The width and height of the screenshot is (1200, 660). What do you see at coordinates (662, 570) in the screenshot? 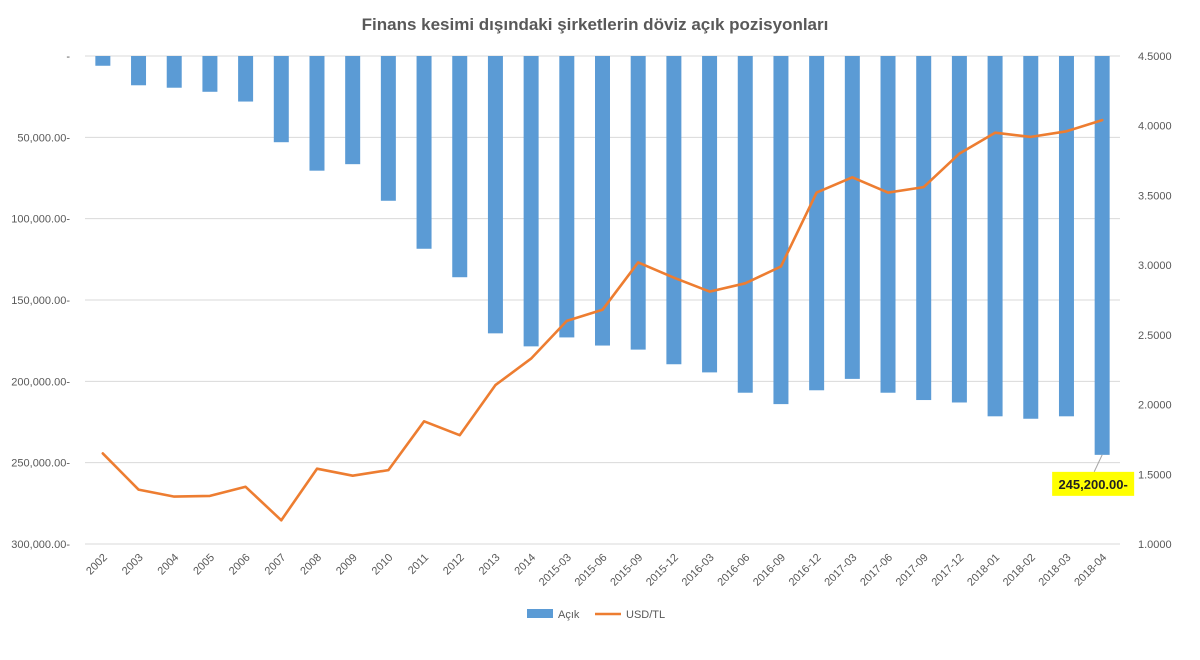
I see `x-tick-label: 2015-12` at bounding box center [662, 570].